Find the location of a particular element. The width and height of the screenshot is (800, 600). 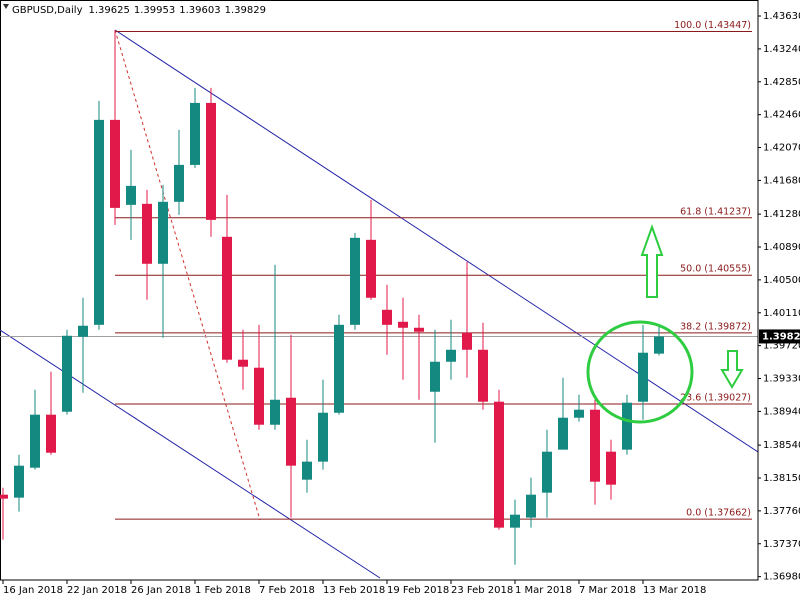

fib-label: 50.0 (1.40555) is located at coordinates (715, 269).